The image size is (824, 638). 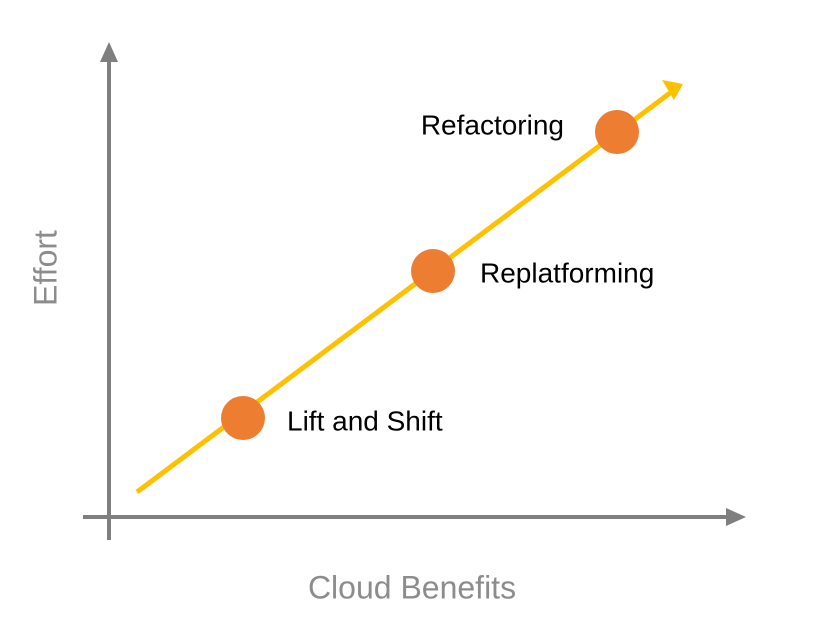 What do you see at coordinates (45, 268) in the screenshot?
I see `y-axis-label: Effort` at bounding box center [45, 268].